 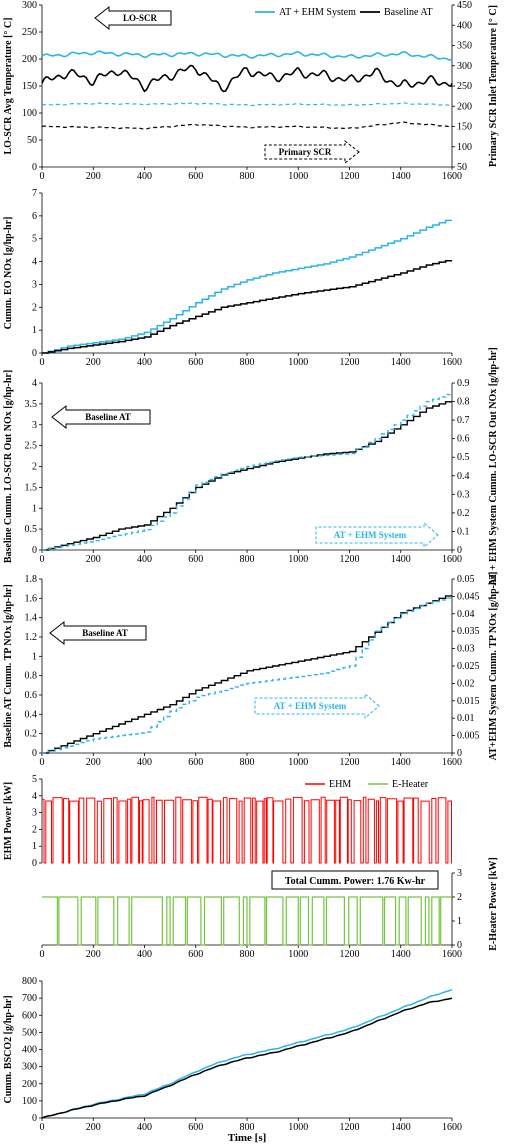 I want to click on y-tick-label: 0.6, so click(x=31, y=695).